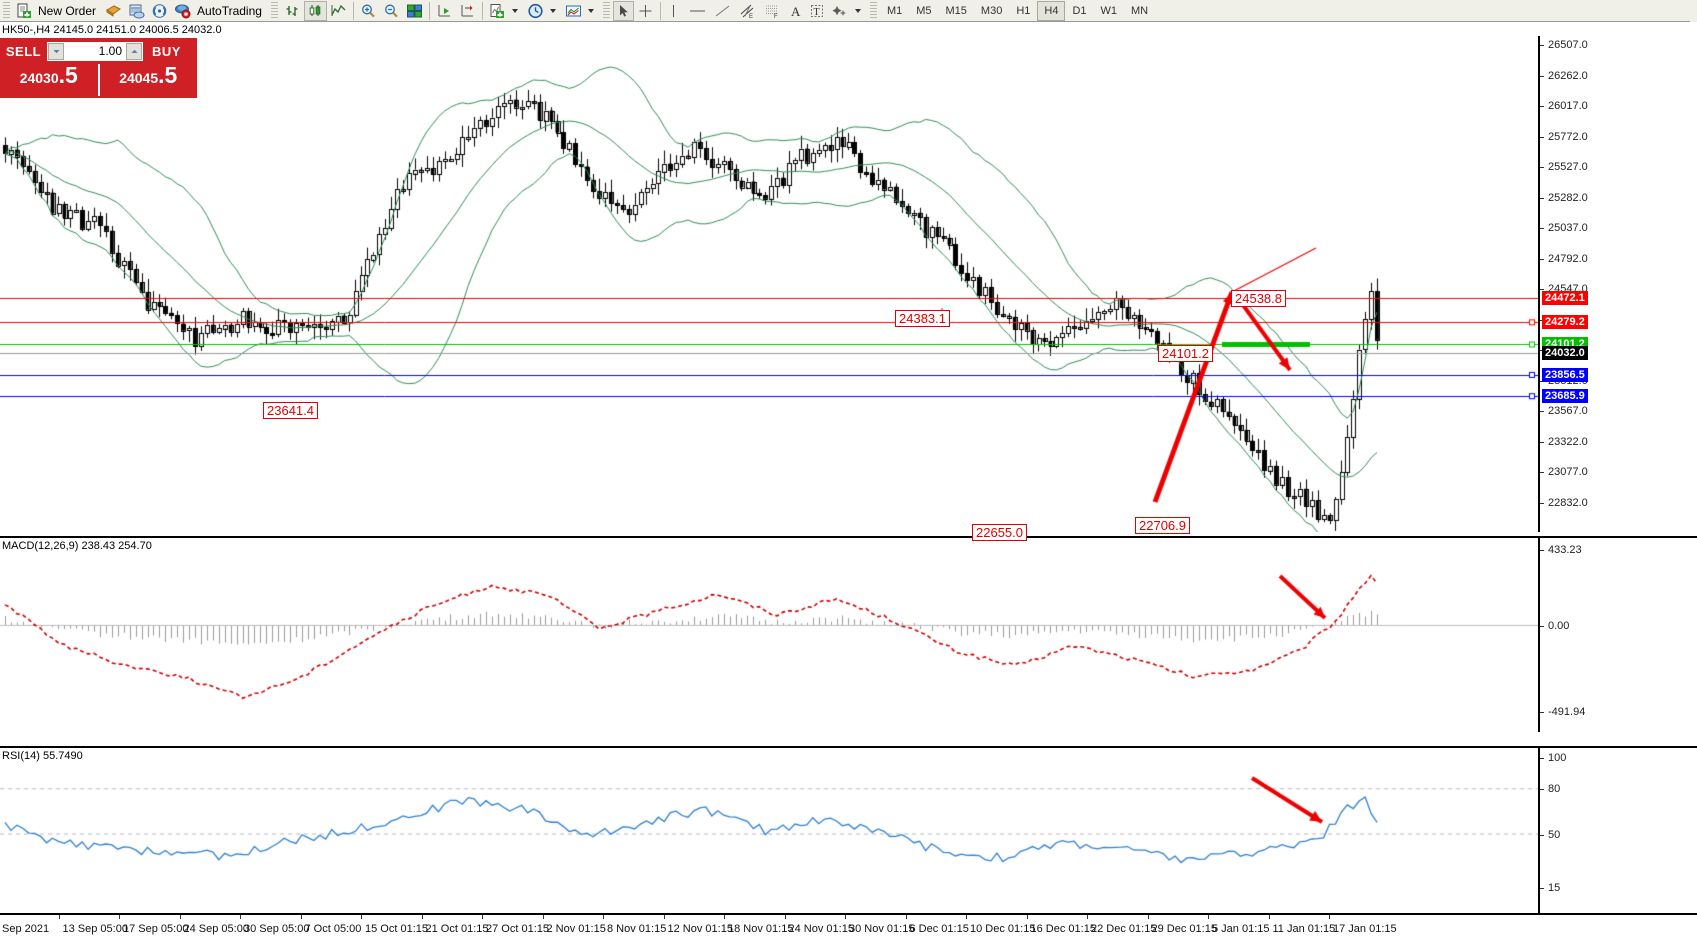  Describe the element at coordinates (1565, 374) in the screenshot. I see `price-tag-support-line: 23856.5` at that location.